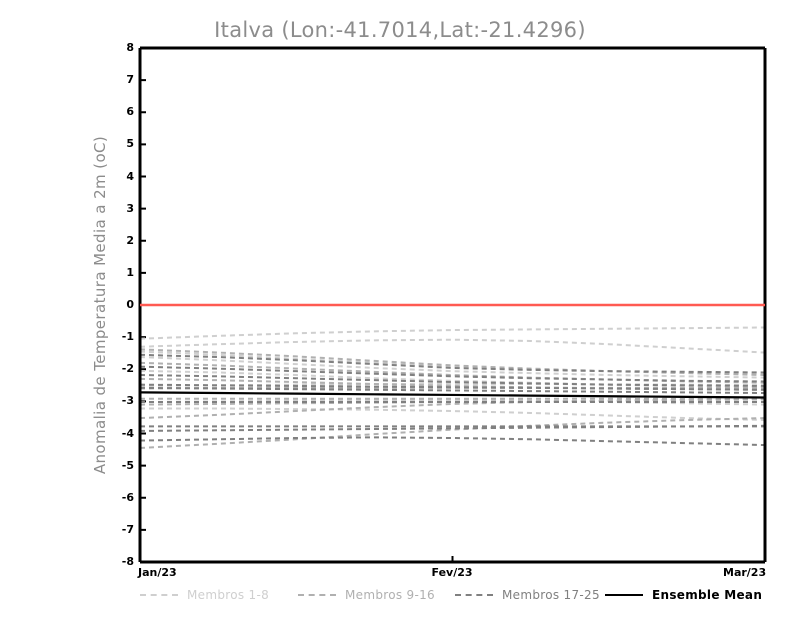 This screenshot has width=800, height=618. Describe the element at coordinates (130, 144) in the screenshot. I see `y-tick-label: 5` at that location.